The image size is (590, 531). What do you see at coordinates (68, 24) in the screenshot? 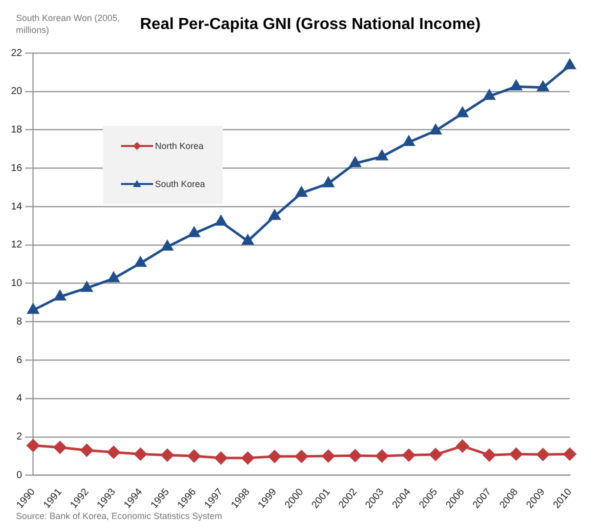
I see `y-axis-title: South Korean Won (2005, millions)` at bounding box center [68, 24].